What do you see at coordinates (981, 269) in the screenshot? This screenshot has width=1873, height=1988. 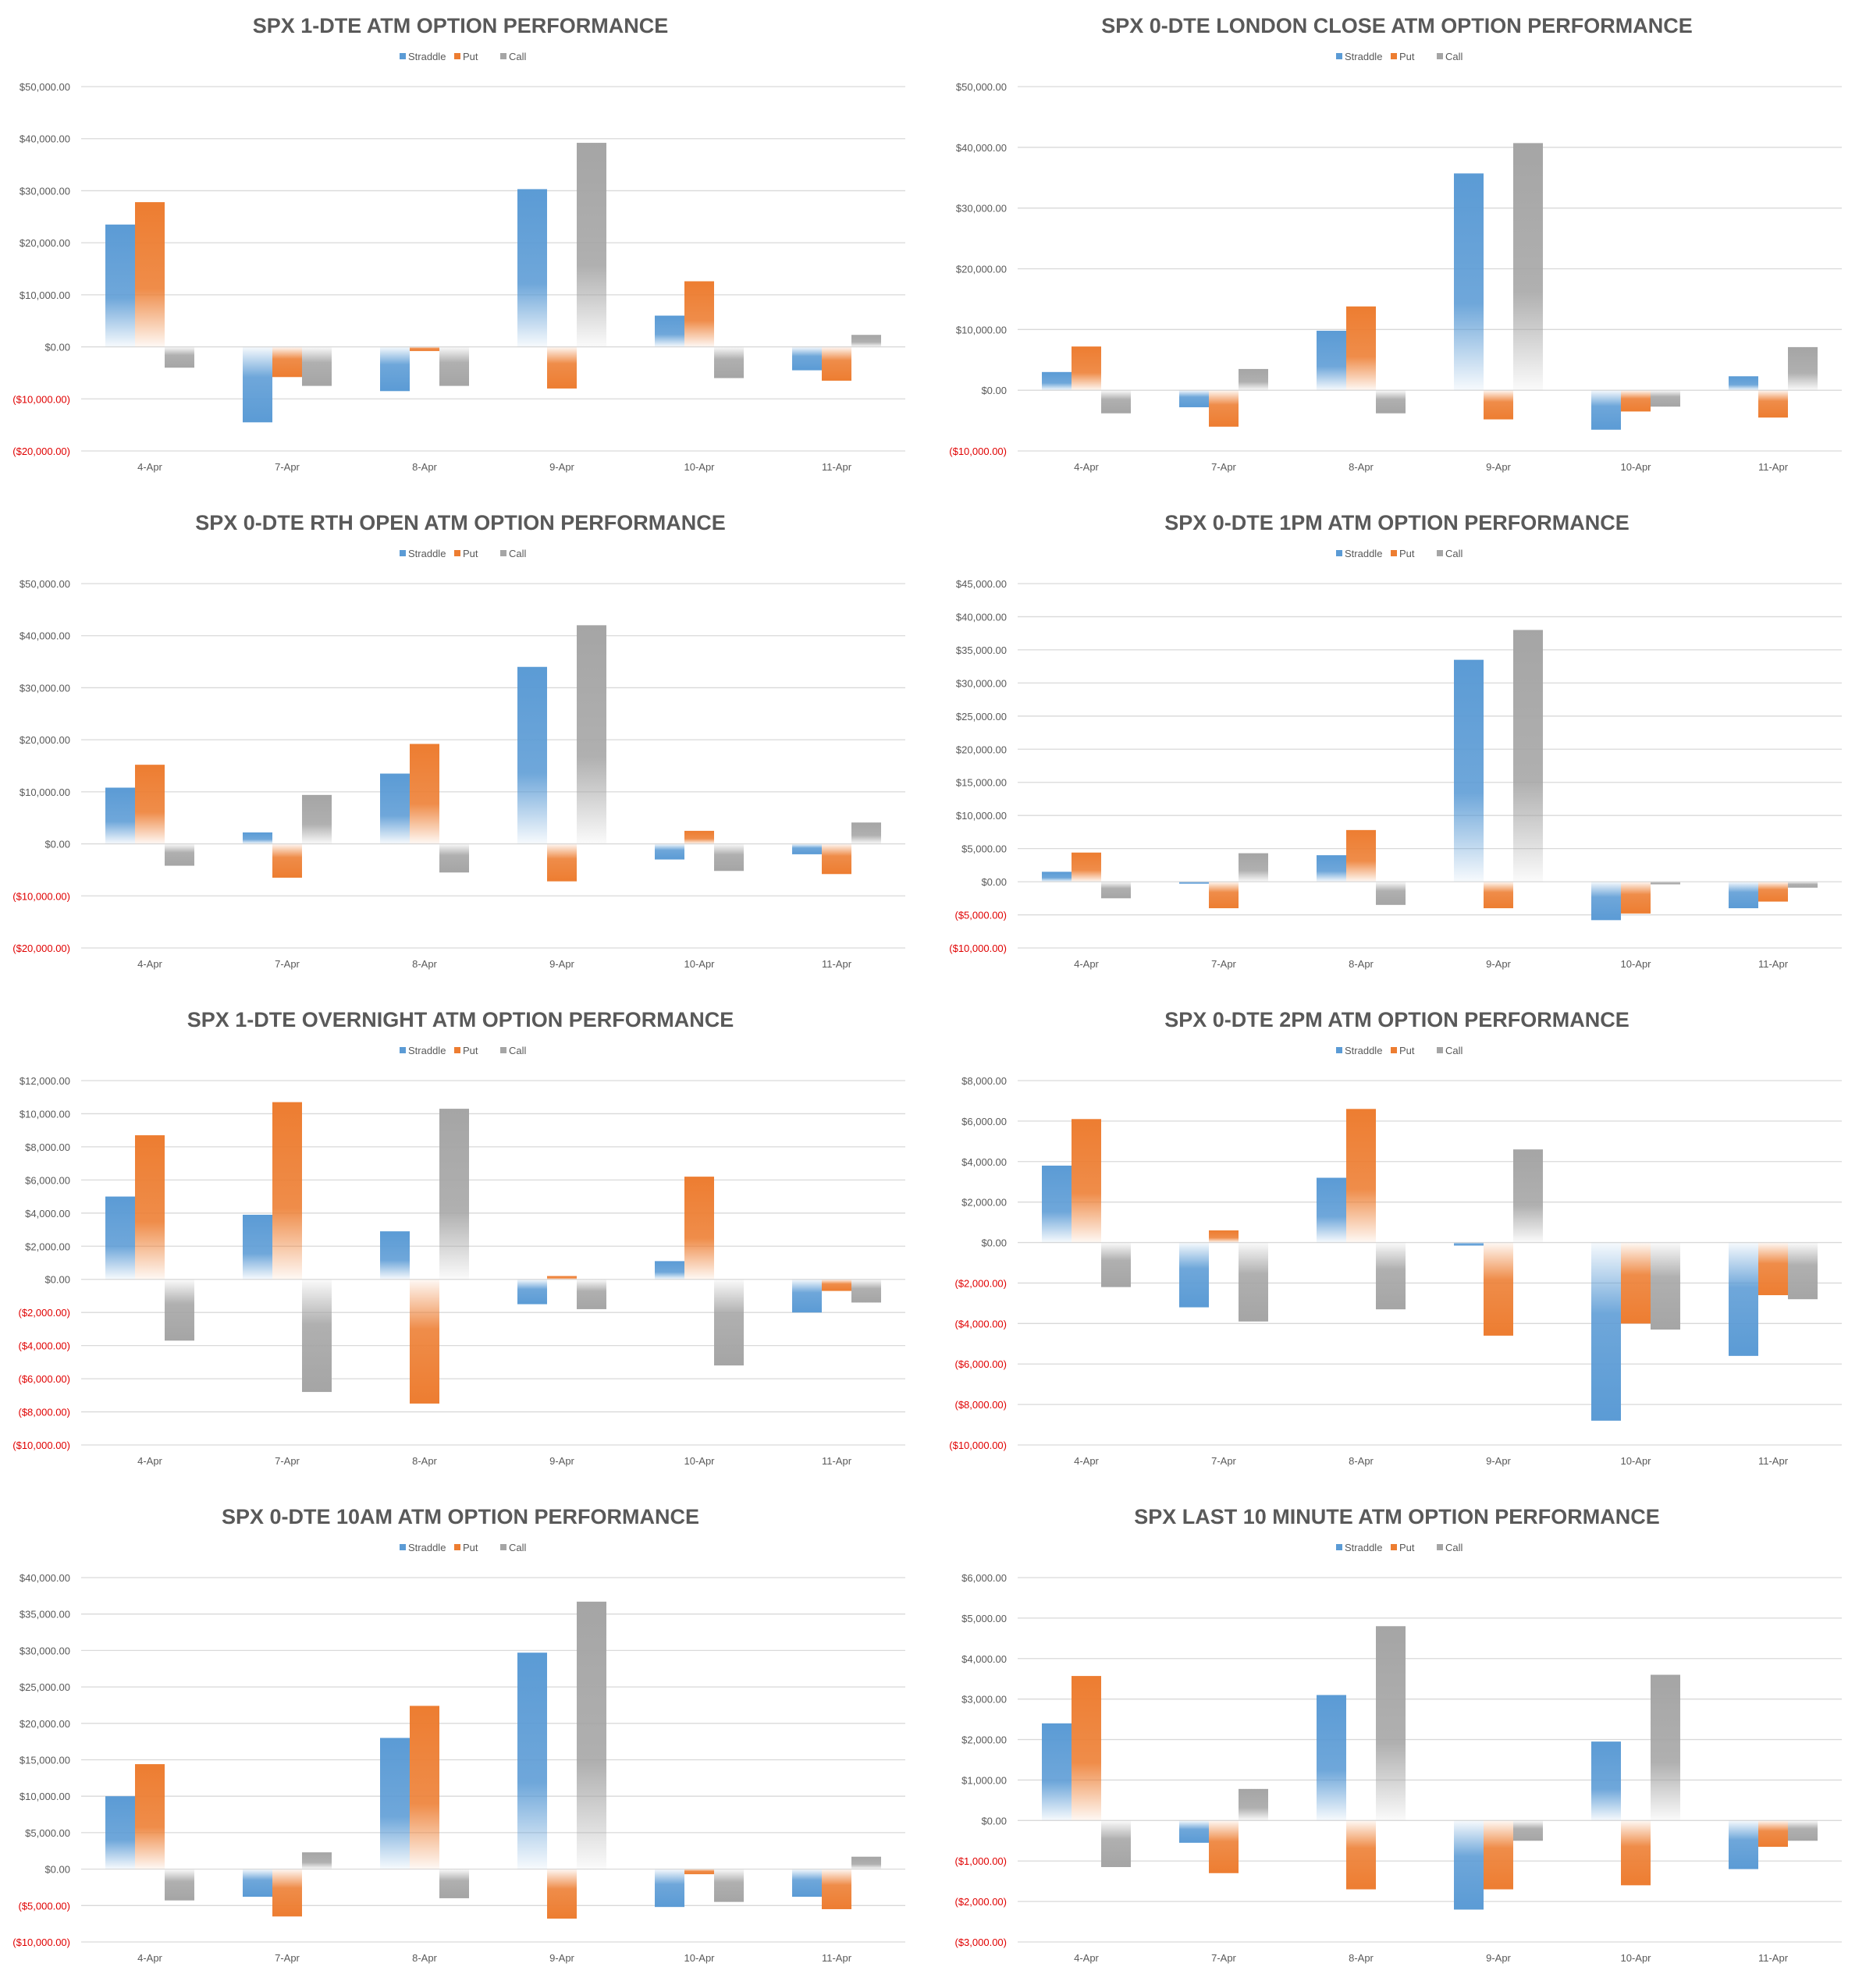 I see `y-tick-label: $20,000.00` at bounding box center [981, 269].